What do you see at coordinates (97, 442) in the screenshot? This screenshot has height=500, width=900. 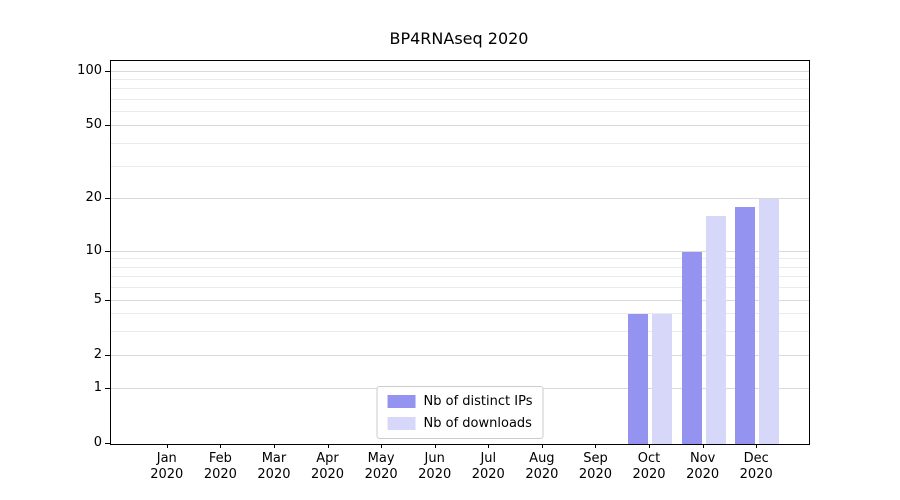 I see `y-tick-label: 0` at bounding box center [97, 442].